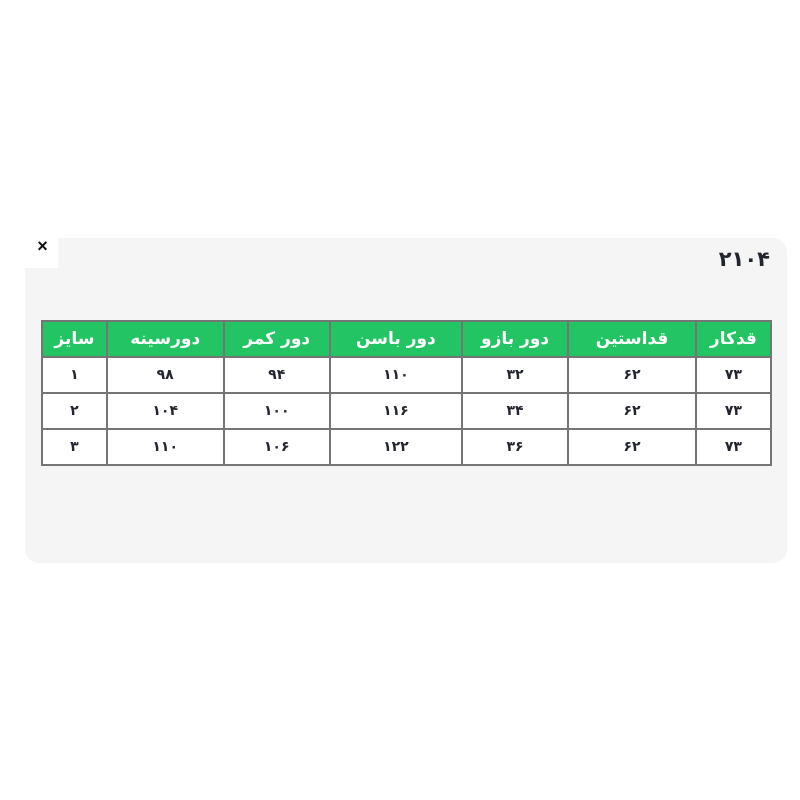  I want to click on cell-waist: ۹۴, so click(276, 375).